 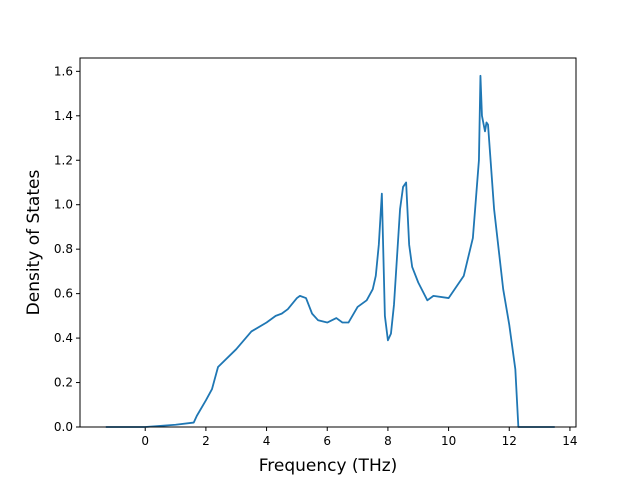 I want to click on x-tick-label: 4, so click(x=267, y=441).